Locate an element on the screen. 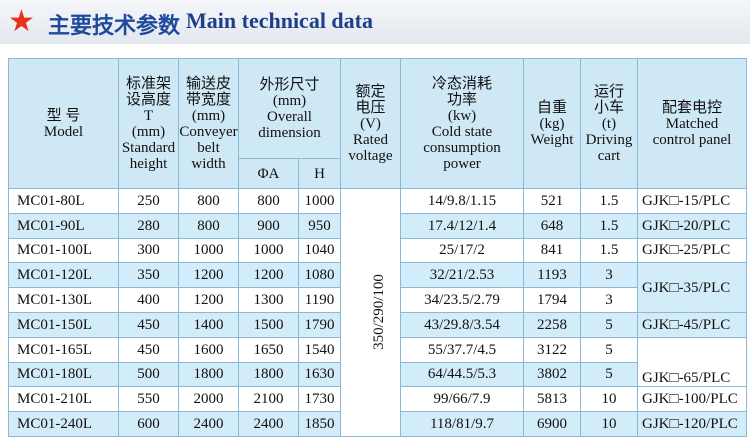 The image size is (750, 437). cell: 1540 is located at coordinates (319, 349).